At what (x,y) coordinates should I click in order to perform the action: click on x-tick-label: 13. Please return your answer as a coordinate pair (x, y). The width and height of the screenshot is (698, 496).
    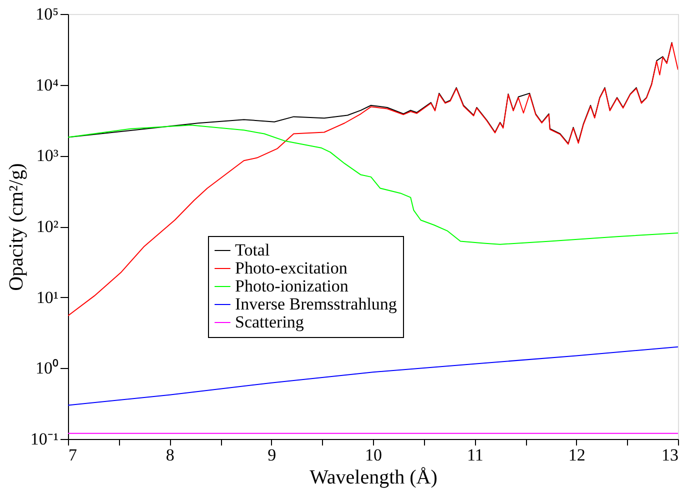
    Looking at the image, I should click on (670, 455).